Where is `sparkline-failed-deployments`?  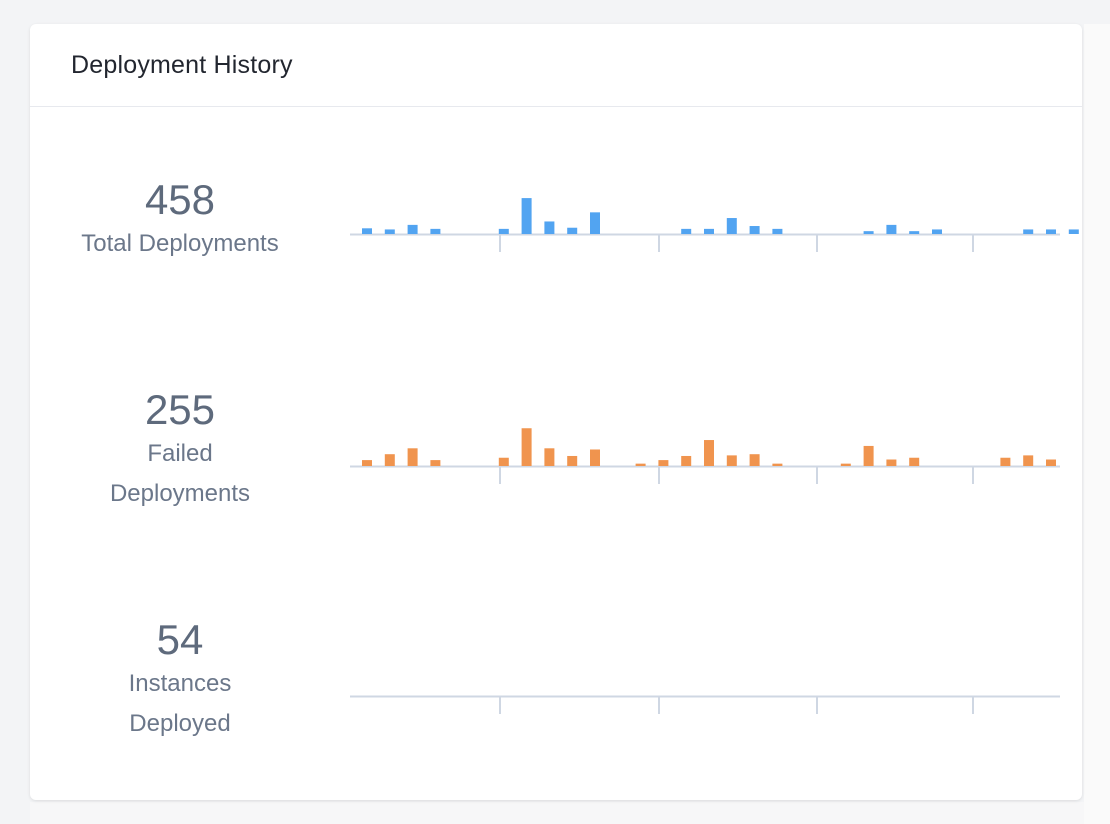 sparkline-failed-deployments is located at coordinates (705, 456).